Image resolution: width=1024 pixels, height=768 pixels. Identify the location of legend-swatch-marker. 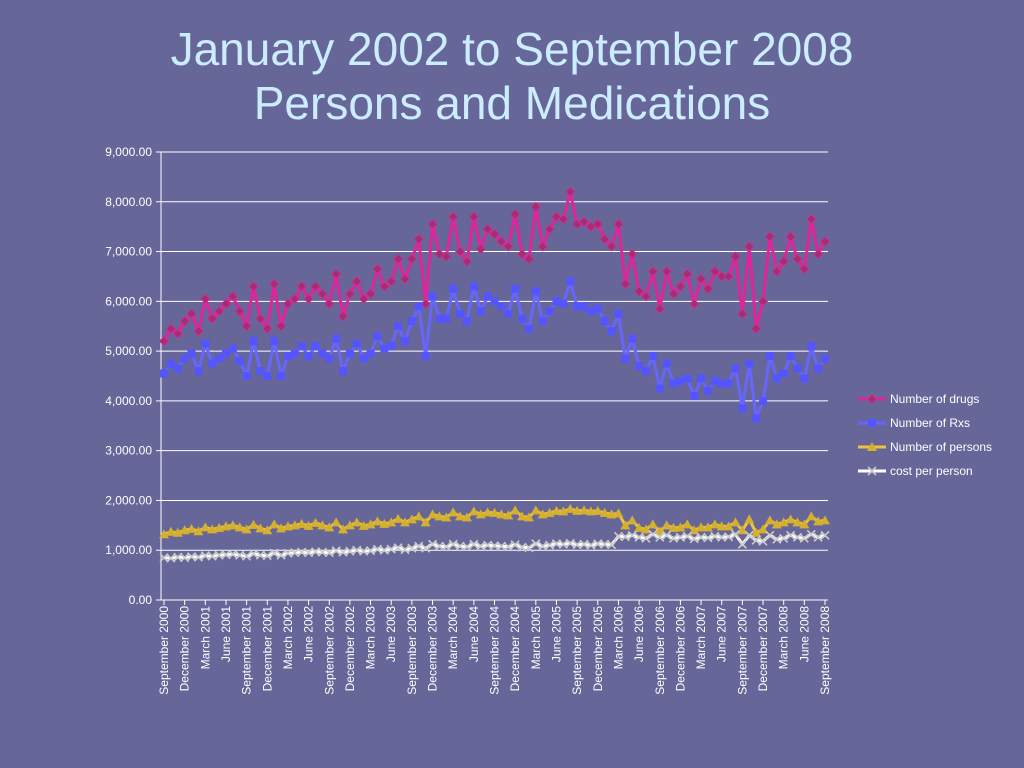
(872, 423).